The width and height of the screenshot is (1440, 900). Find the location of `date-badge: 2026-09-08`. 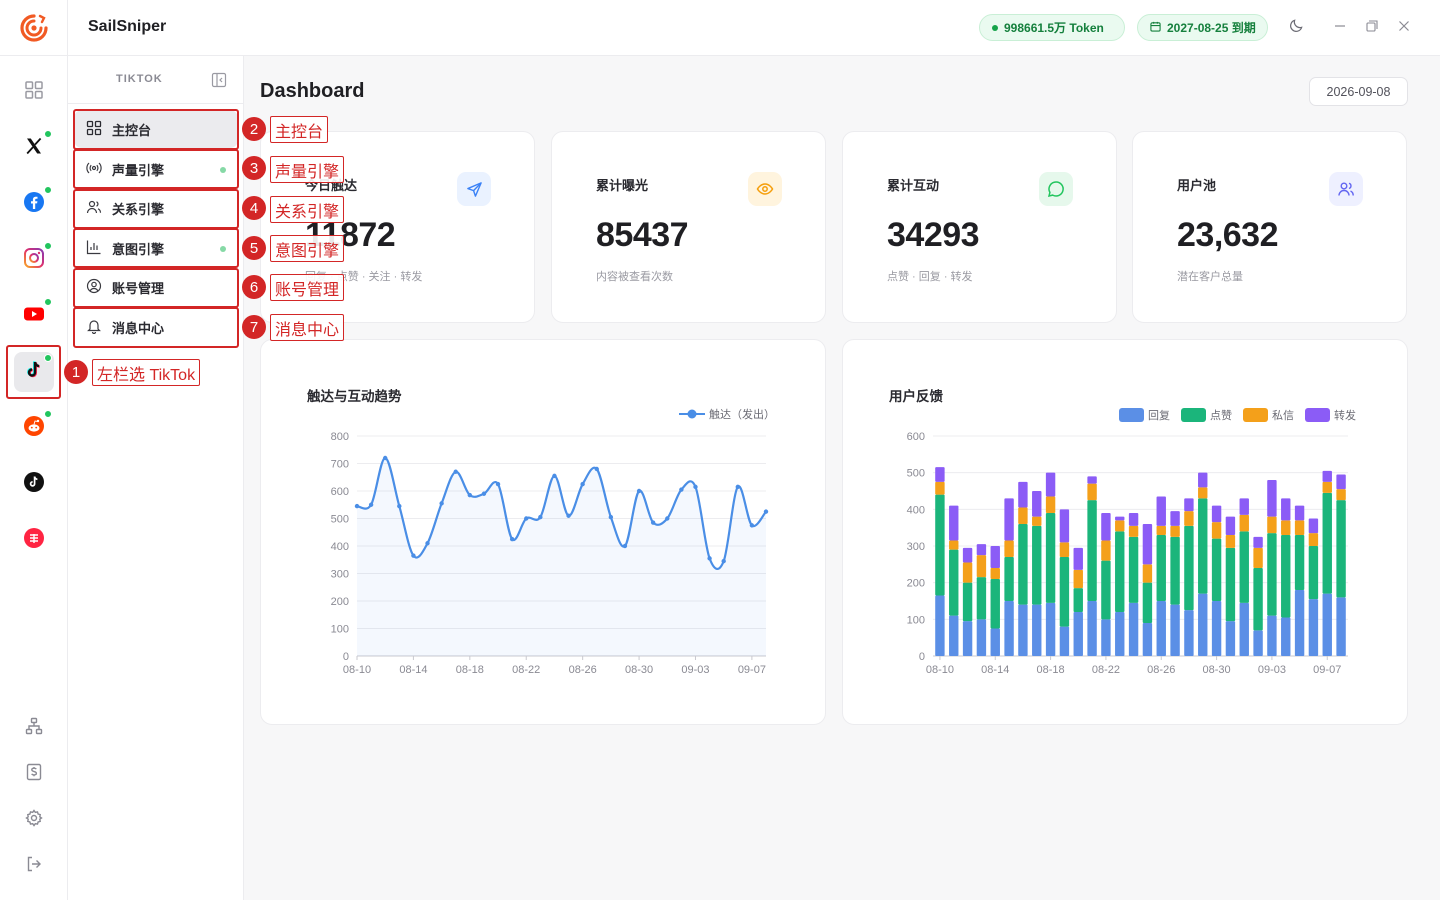

date-badge: 2026-09-08 is located at coordinates (1358, 91).